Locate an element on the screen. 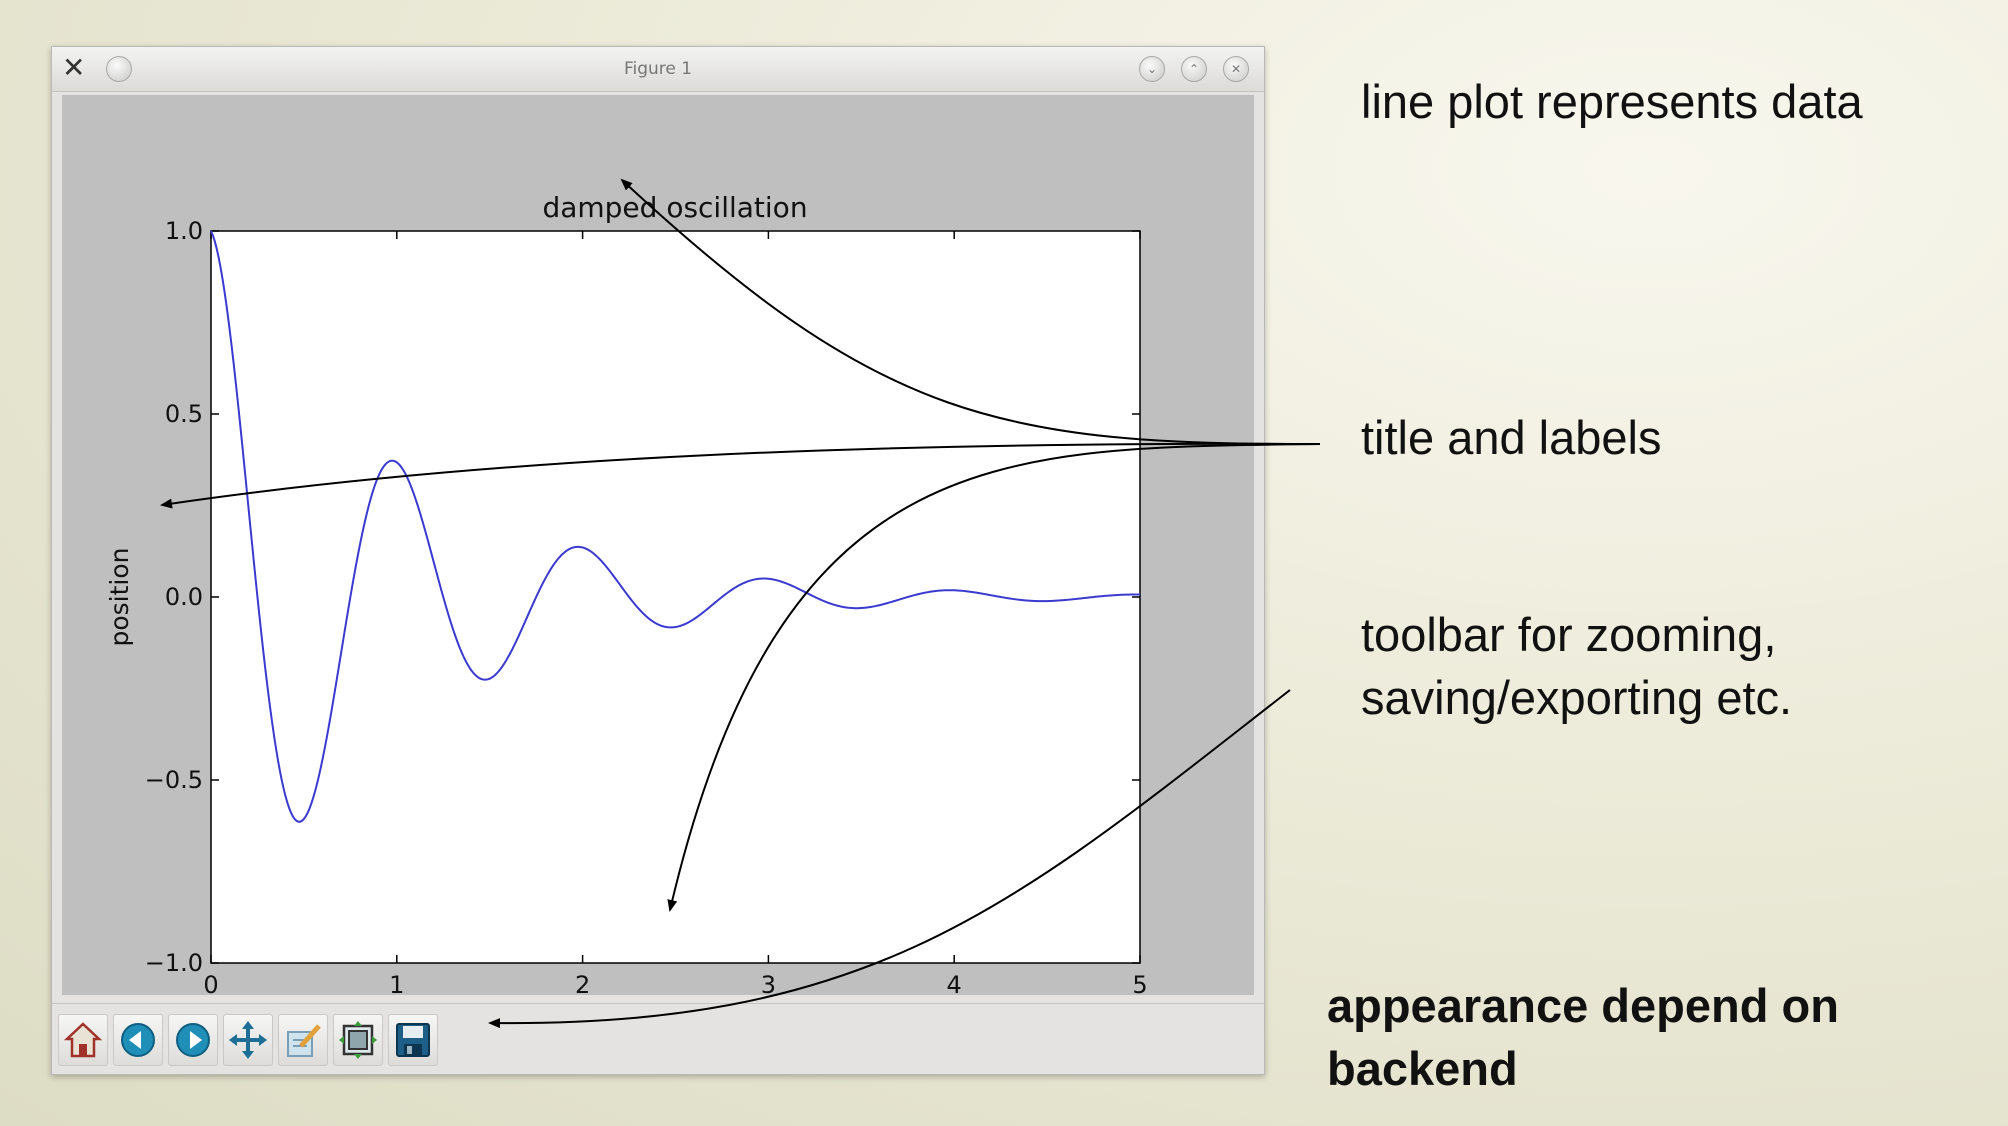 The image size is (2008, 1126). subplots-button is located at coordinates (358, 1040).